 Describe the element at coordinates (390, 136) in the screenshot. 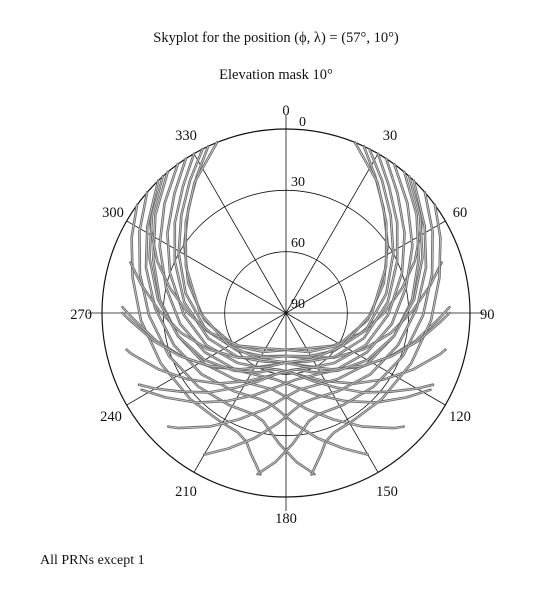

I see `azimuth-label-30: 30` at that location.